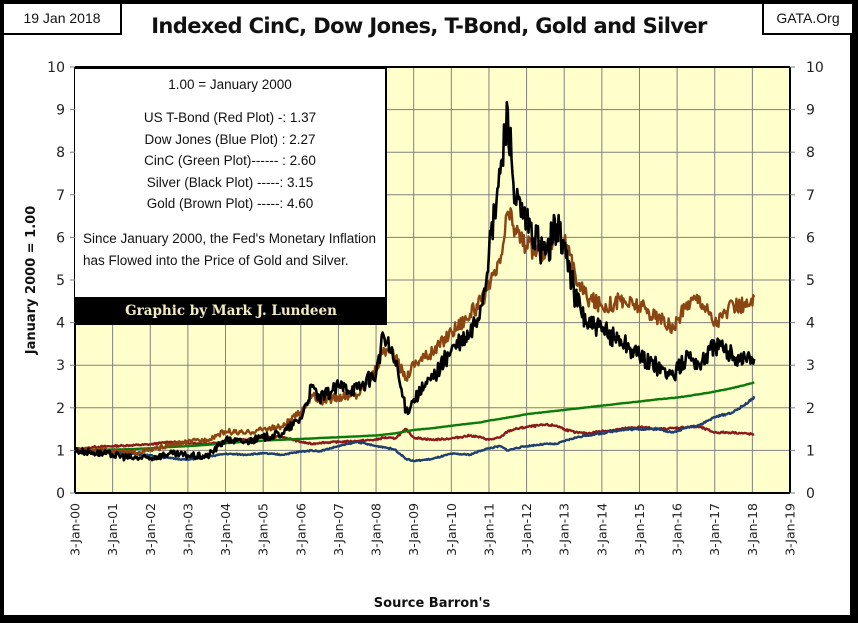 This screenshot has height=623, width=858. What do you see at coordinates (810, 451) in the screenshot?
I see `y-tick-label-right: 1` at bounding box center [810, 451].